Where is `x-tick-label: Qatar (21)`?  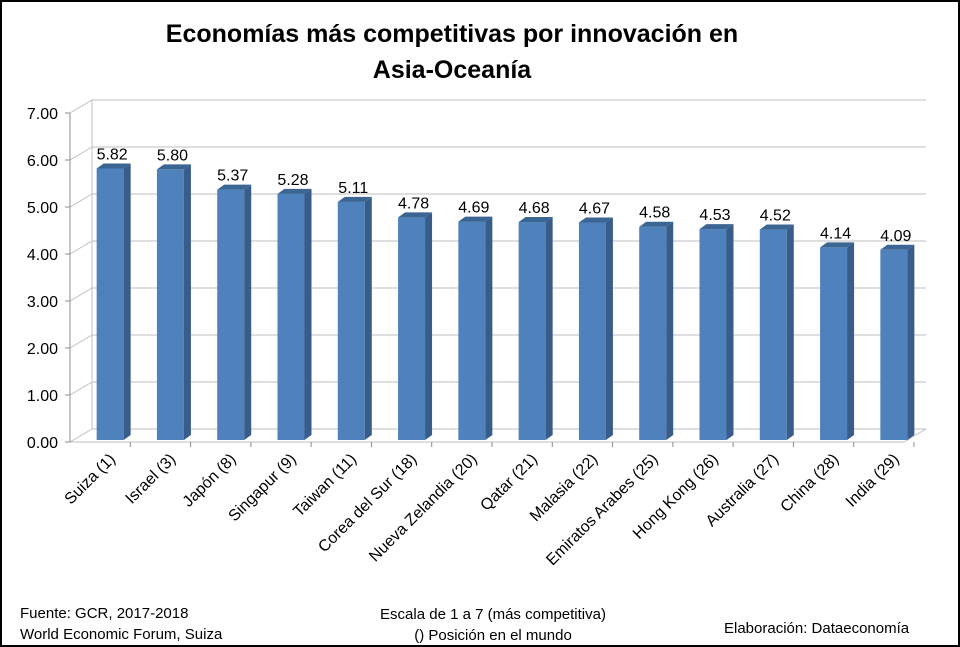 x-tick-label: Qatar (21) is located at coordinates (509, 483).